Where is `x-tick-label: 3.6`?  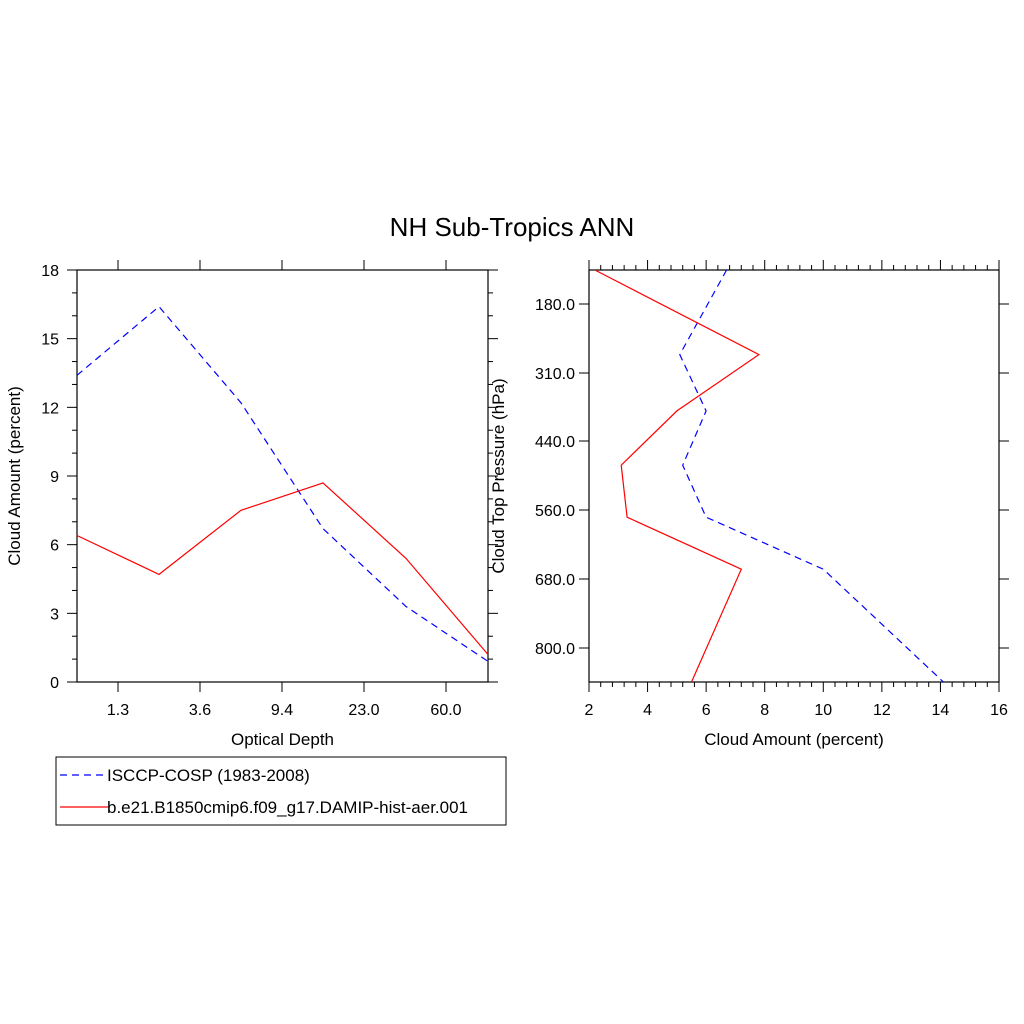
x-tick-label: 3.6 is located at coordinates (200, 710).